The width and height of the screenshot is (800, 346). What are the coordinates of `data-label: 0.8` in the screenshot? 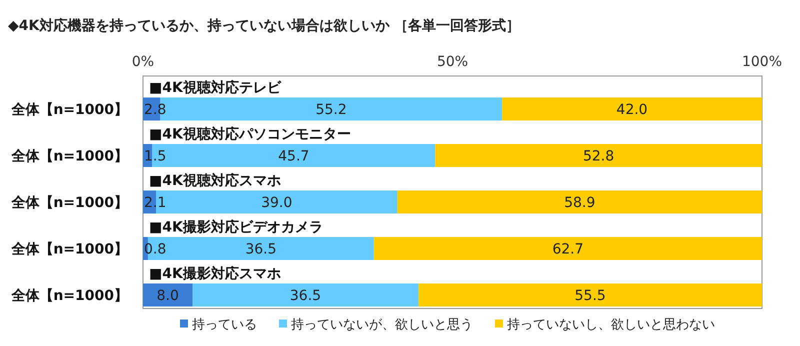 It's located at (155, 250).